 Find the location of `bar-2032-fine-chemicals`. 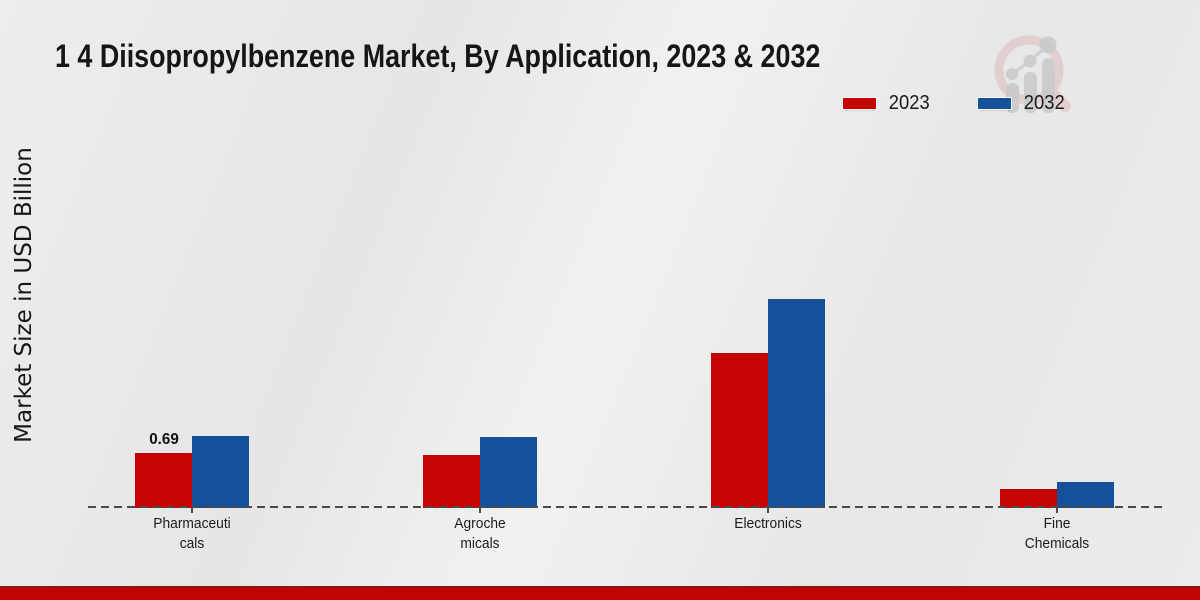

bar-2032-fine-chemicals is located at coordinates (1085, 495).